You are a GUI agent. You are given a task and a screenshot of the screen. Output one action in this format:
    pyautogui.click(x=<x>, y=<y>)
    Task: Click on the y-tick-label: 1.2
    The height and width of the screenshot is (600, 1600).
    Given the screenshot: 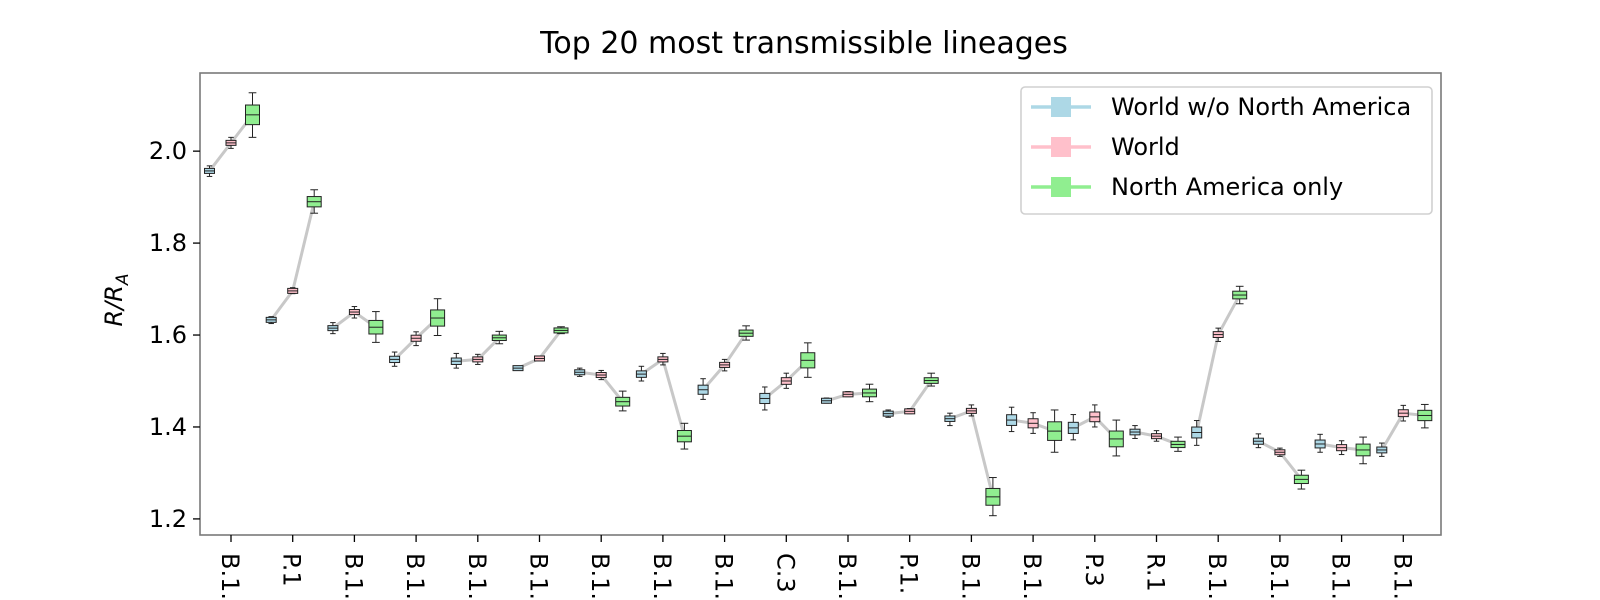 What is the action you would take?
    pyautogui.click(x=168, y=519)
    